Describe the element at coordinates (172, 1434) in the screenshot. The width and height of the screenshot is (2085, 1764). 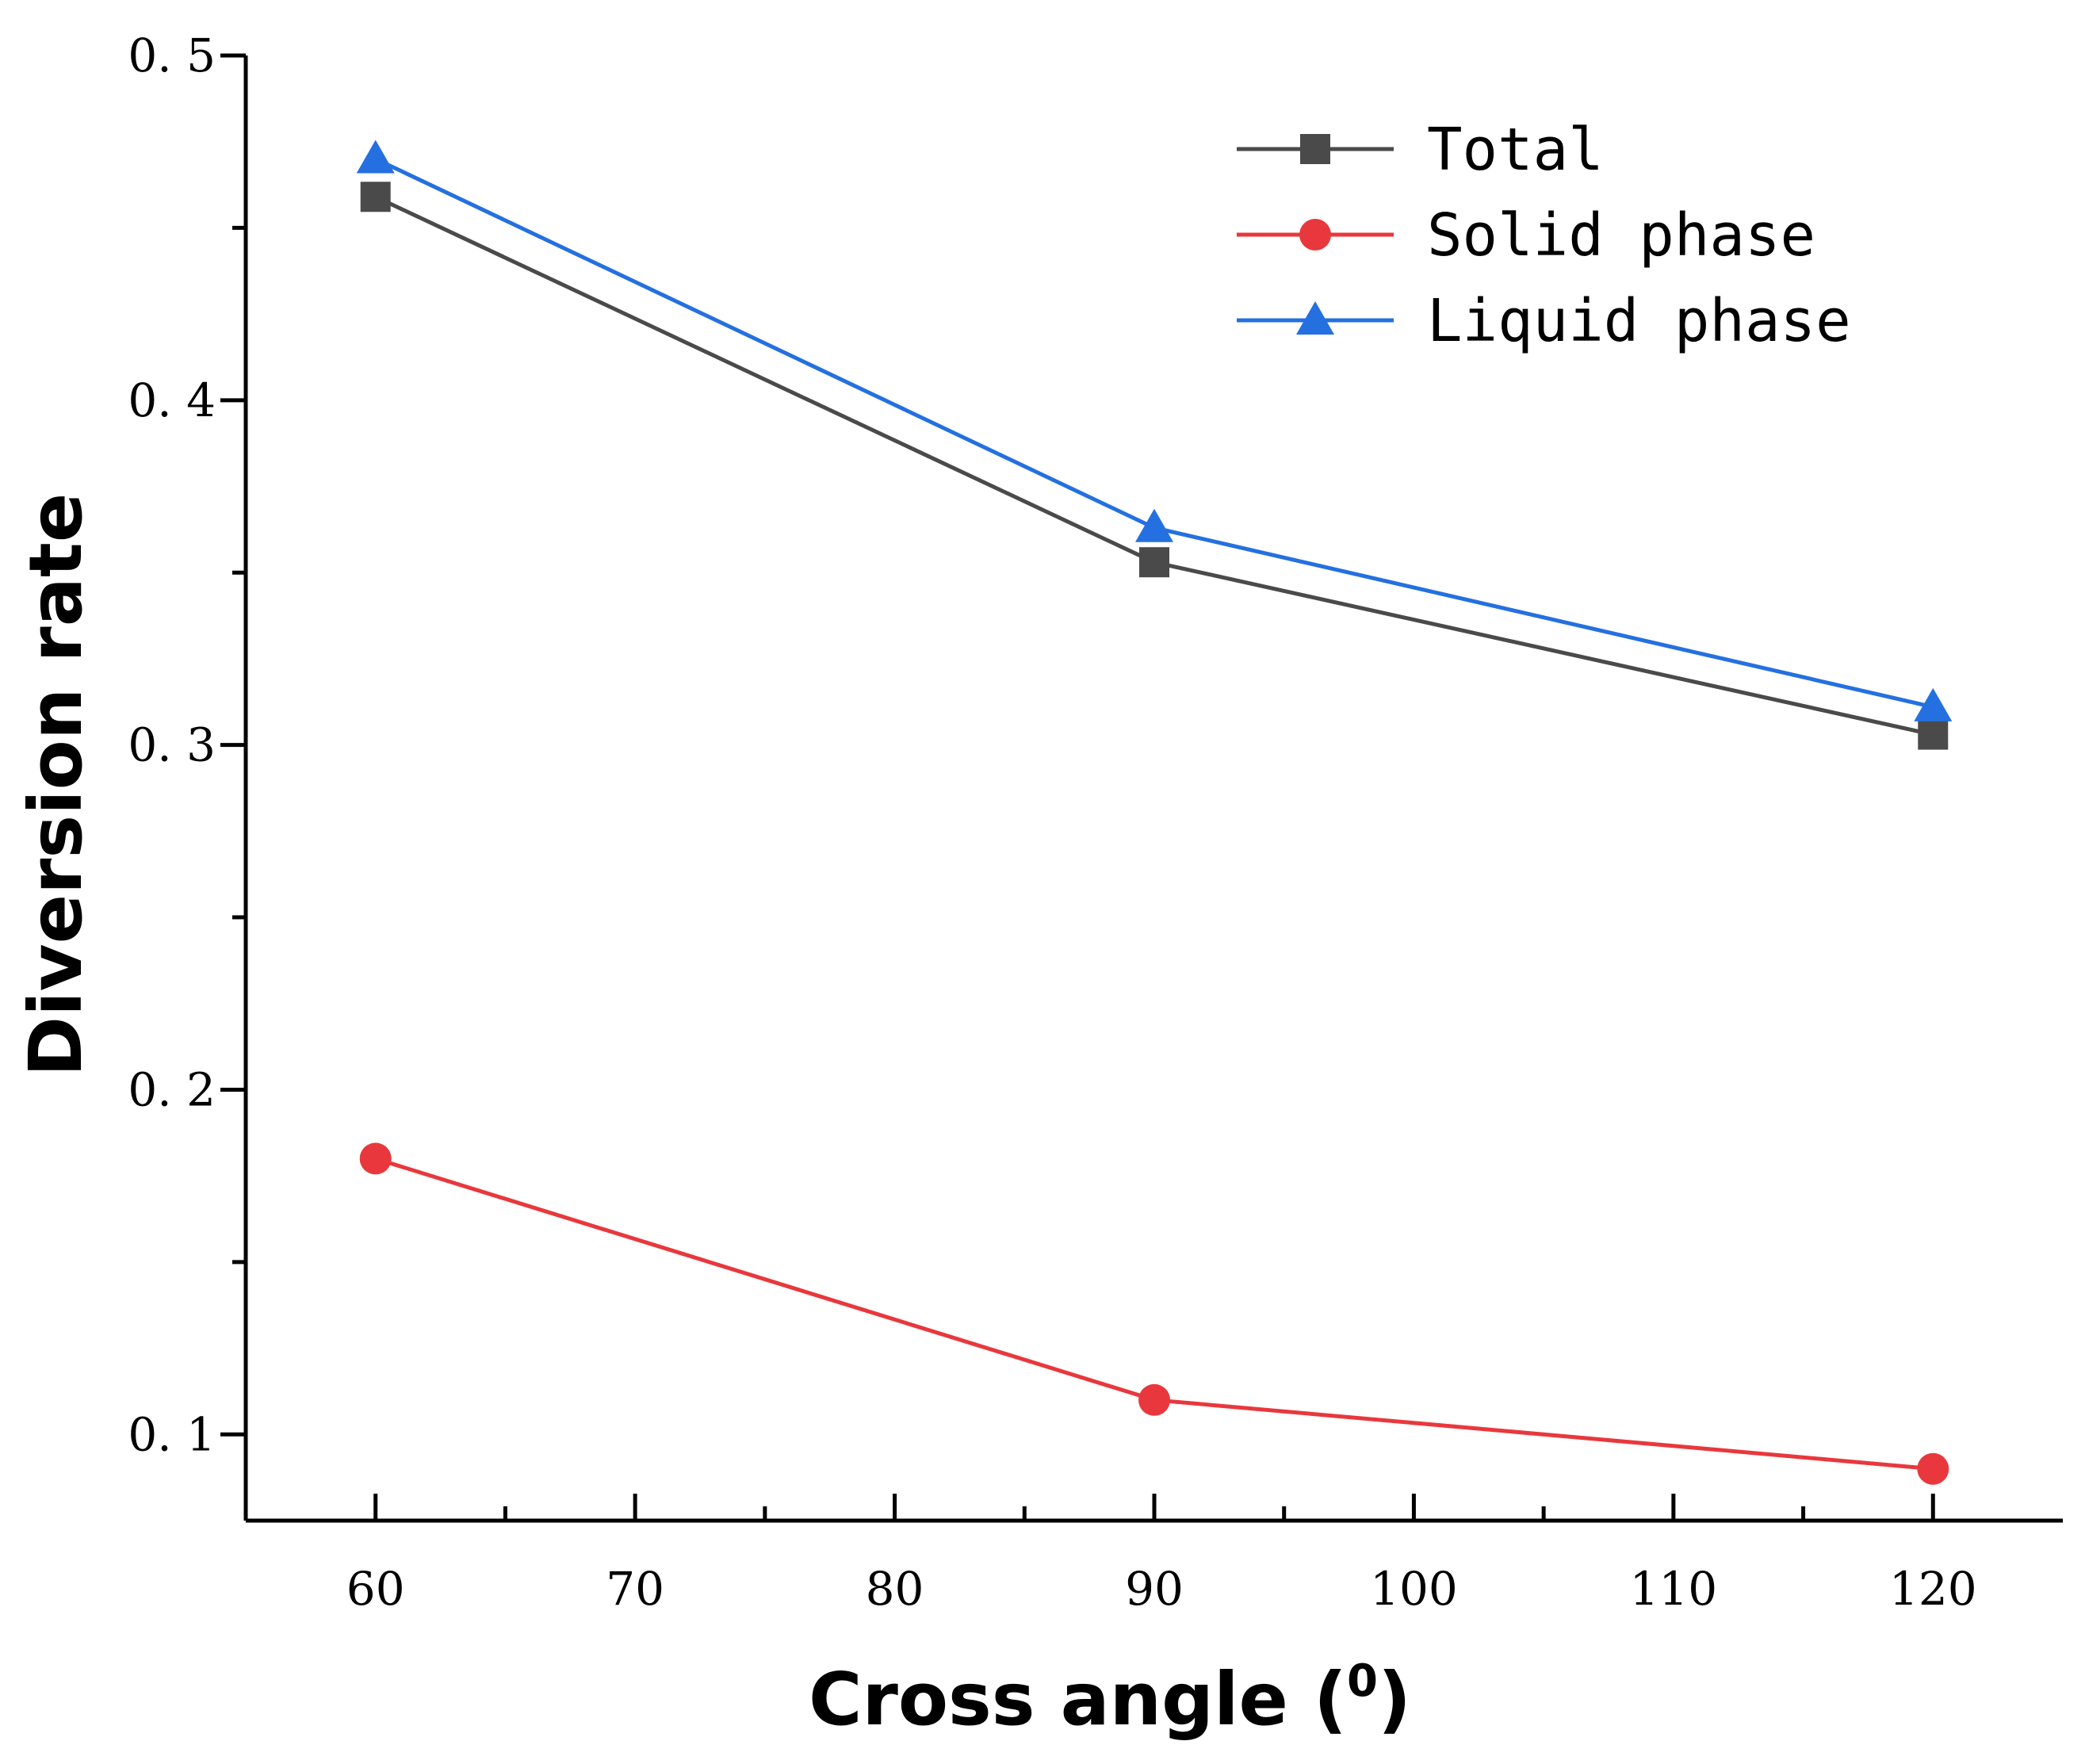
I see `y-tick-label: 0. 1` at that location.